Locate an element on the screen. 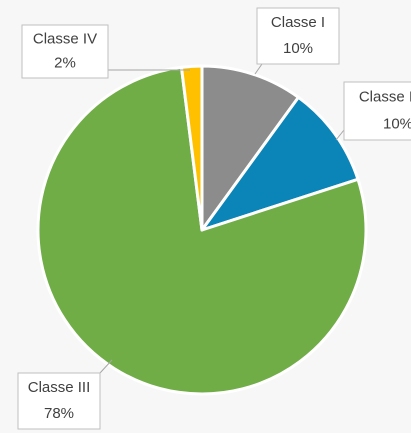  category-label: Classe II is located at coordinates (385, 97).